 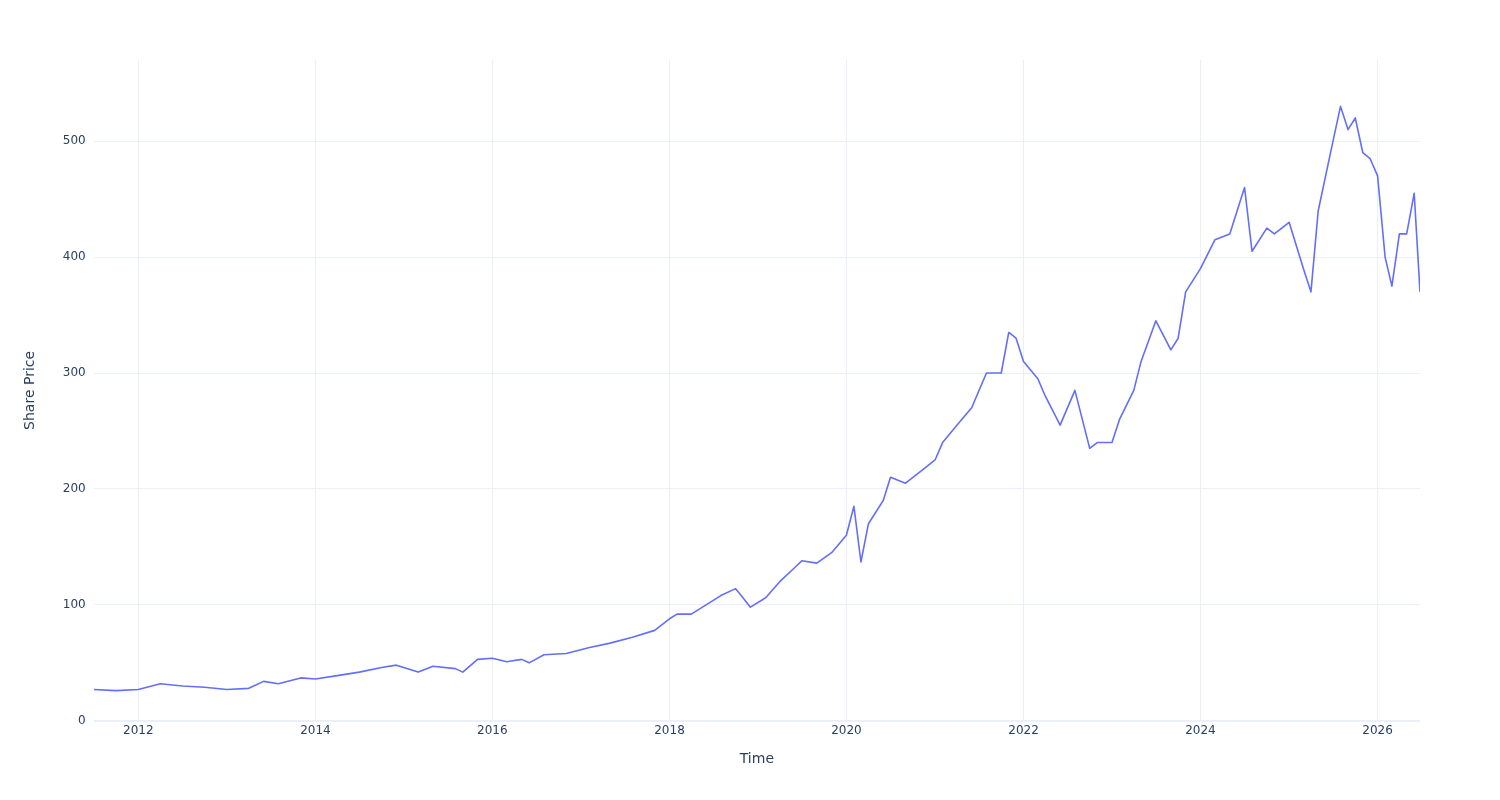 I want to click on x-tick-label: 2014, so click(x=315, y=730).